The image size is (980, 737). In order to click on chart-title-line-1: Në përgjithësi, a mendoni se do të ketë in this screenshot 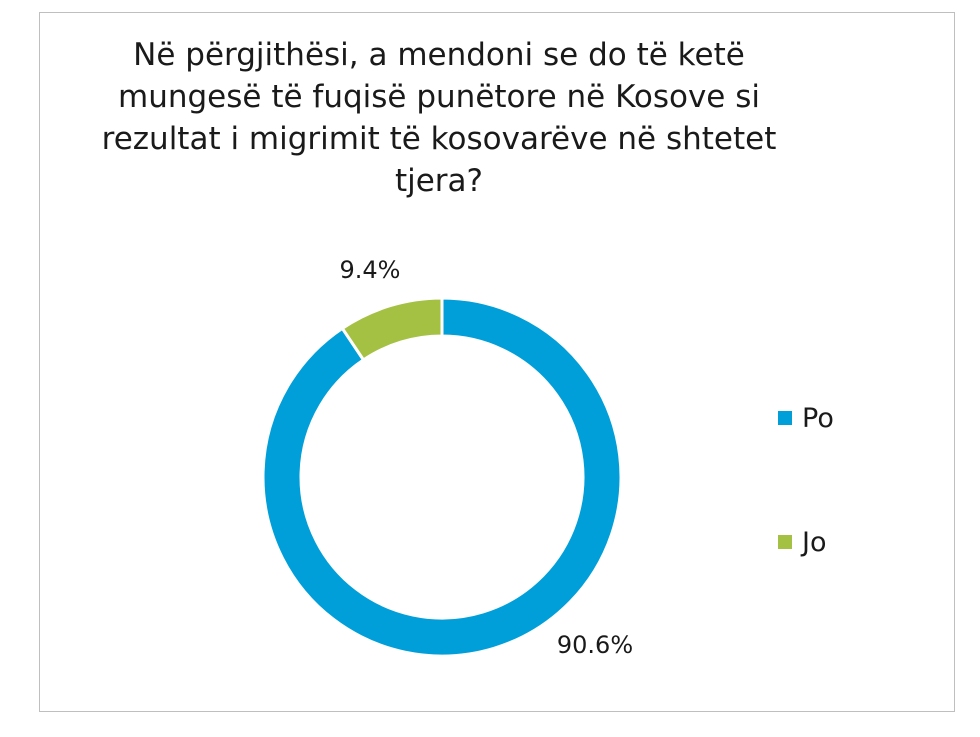, I will do `click(439, 55)`.